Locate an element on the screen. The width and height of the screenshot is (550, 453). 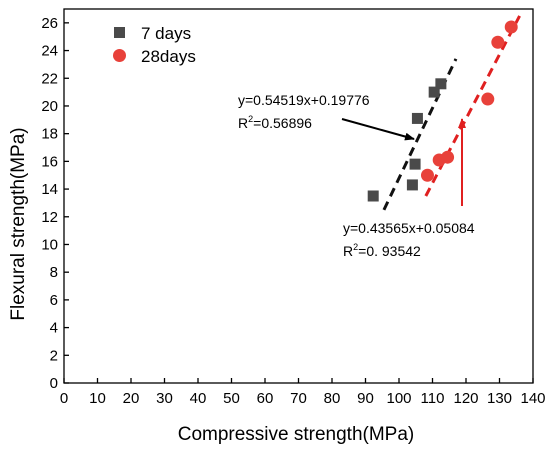
x-tick-label: 30 is located at coordinates (164, 398).